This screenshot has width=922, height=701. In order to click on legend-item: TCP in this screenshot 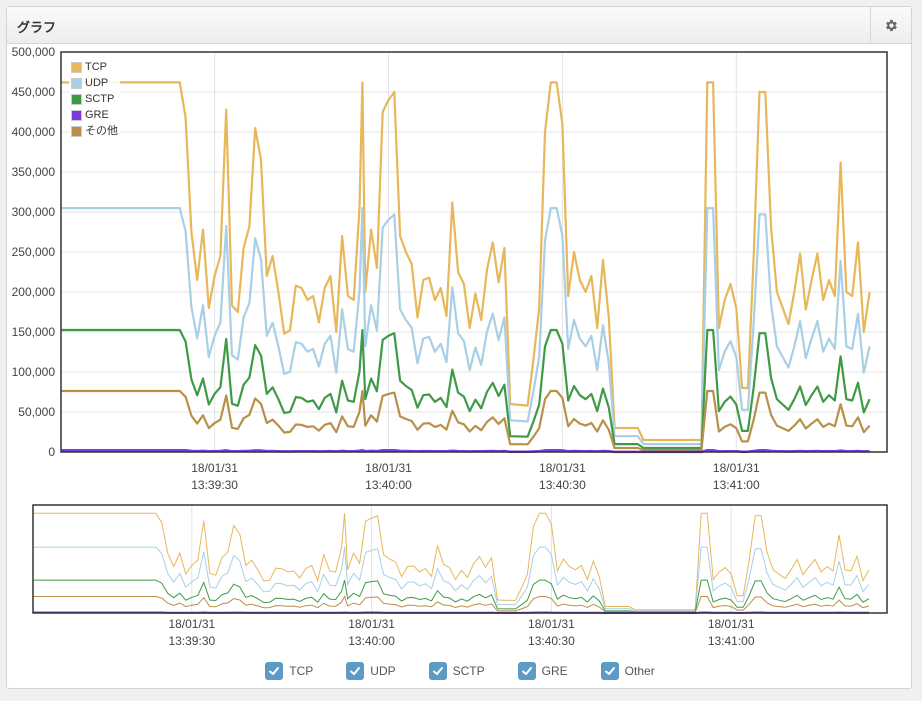, I will do `click(94, 67)`.